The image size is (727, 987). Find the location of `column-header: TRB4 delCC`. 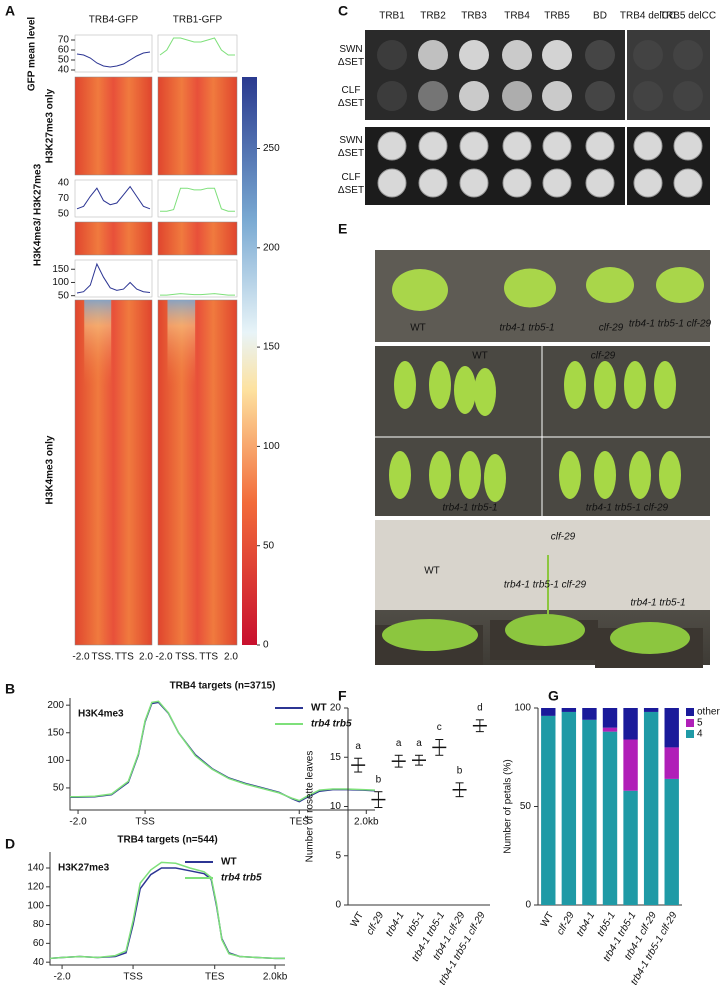

column-header: TRB4 delCC is located at coordinates (648, 16).